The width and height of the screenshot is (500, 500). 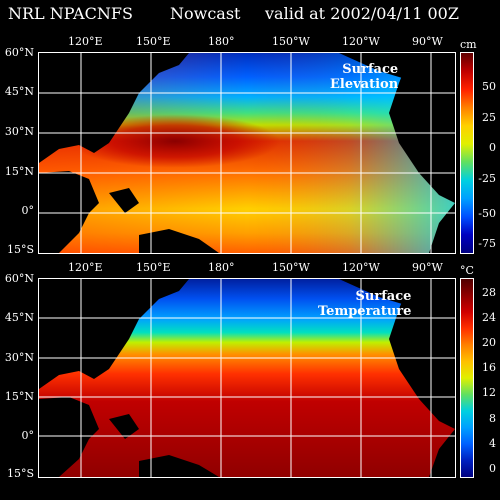 I want to click on temp-tick: 8, so click(x=492, y=418).